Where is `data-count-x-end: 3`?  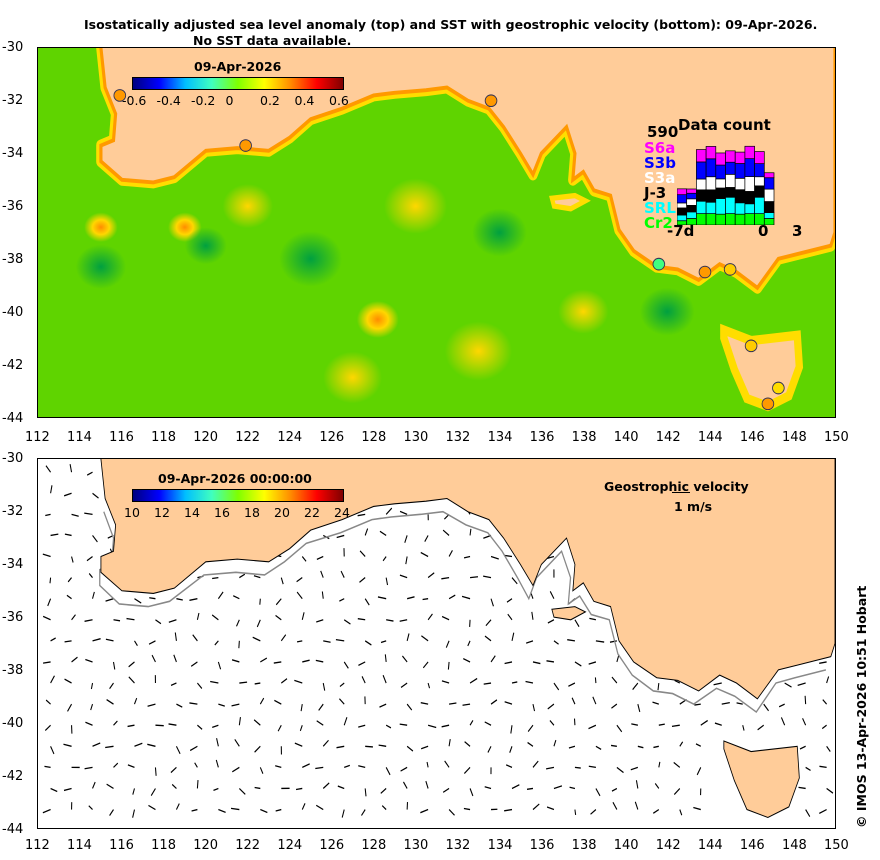 data-count-x-end: 3 is located at coordinates (797, 231).